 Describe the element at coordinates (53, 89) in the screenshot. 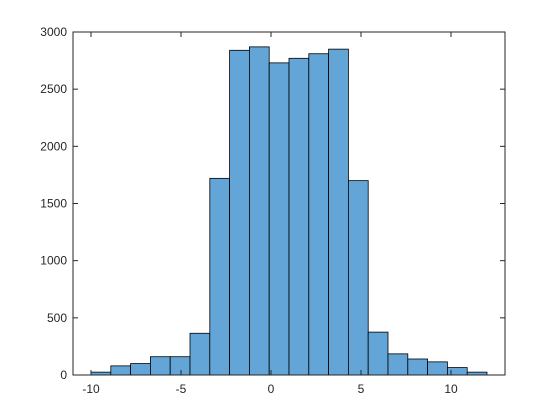

I see `y-tick-label: 2500` at that location.